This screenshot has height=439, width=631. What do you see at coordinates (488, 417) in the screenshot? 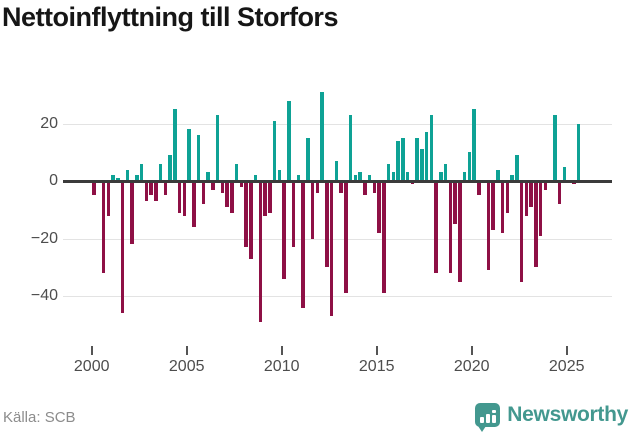
I see `newsworthy-bubble-icon` at bounding box center [488, 417].